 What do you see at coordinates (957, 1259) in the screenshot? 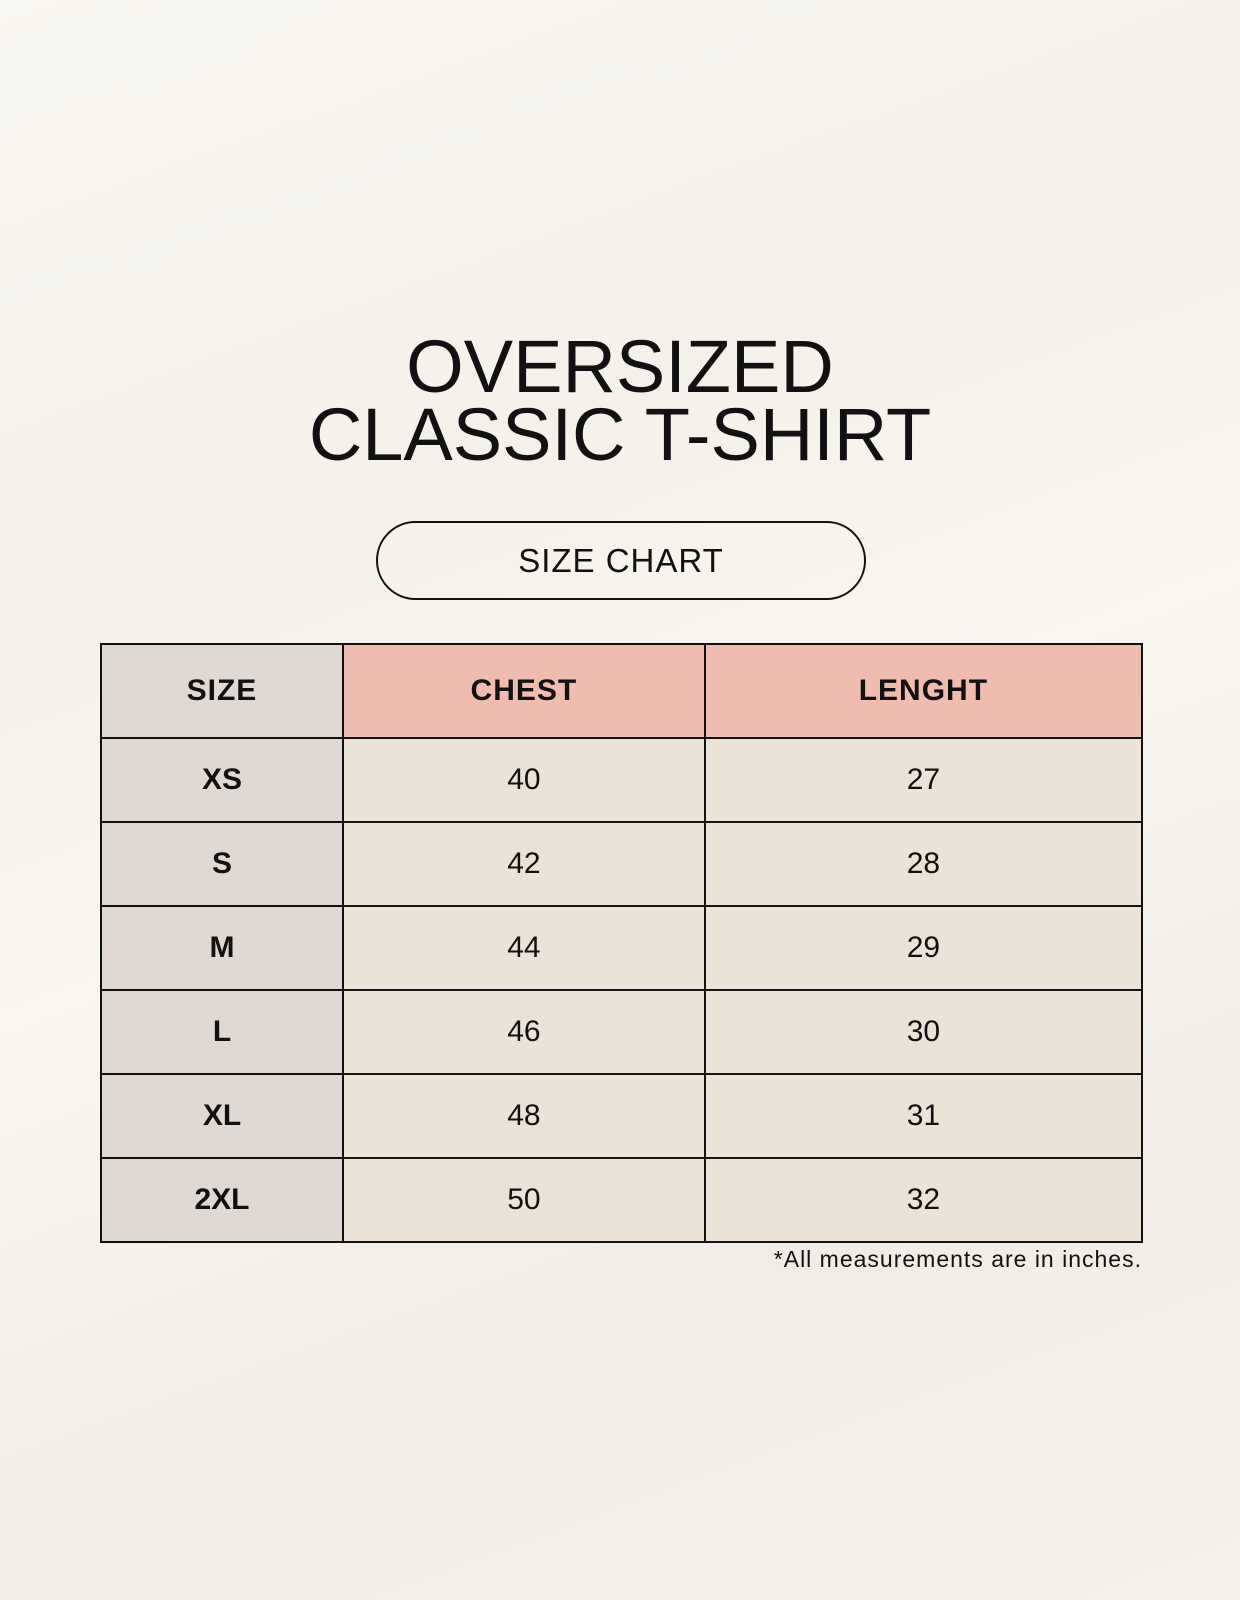
I see `measurement-note: *All measurements are in inches.` at bounding box center [957, 1259].